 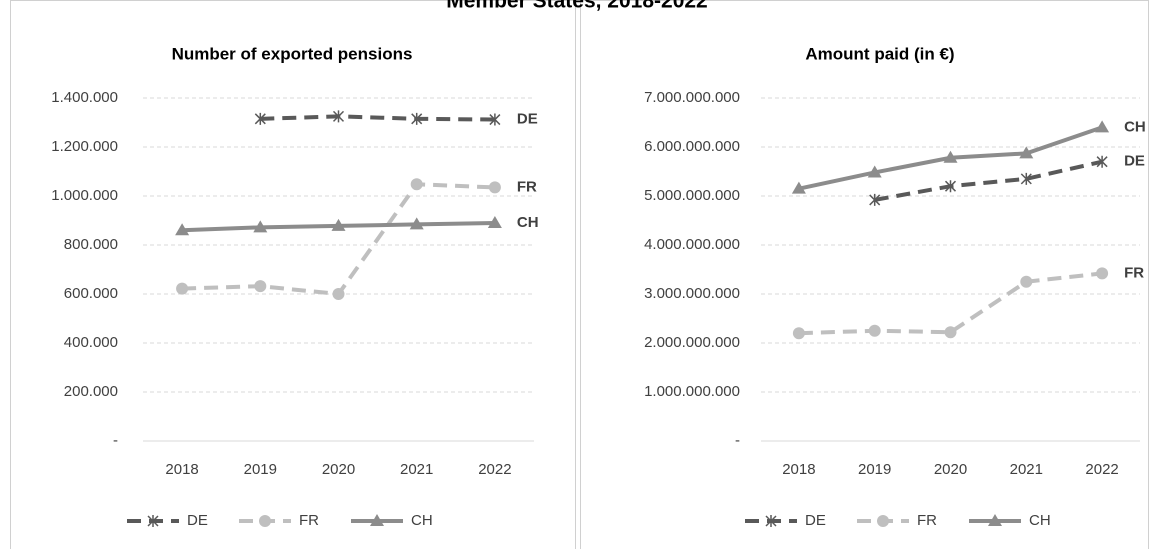 What do you see at coordinates (692, 146) in the screenshot?
I see `y-tick-label: 6.000.000.000` at bounding box center [692, 146].